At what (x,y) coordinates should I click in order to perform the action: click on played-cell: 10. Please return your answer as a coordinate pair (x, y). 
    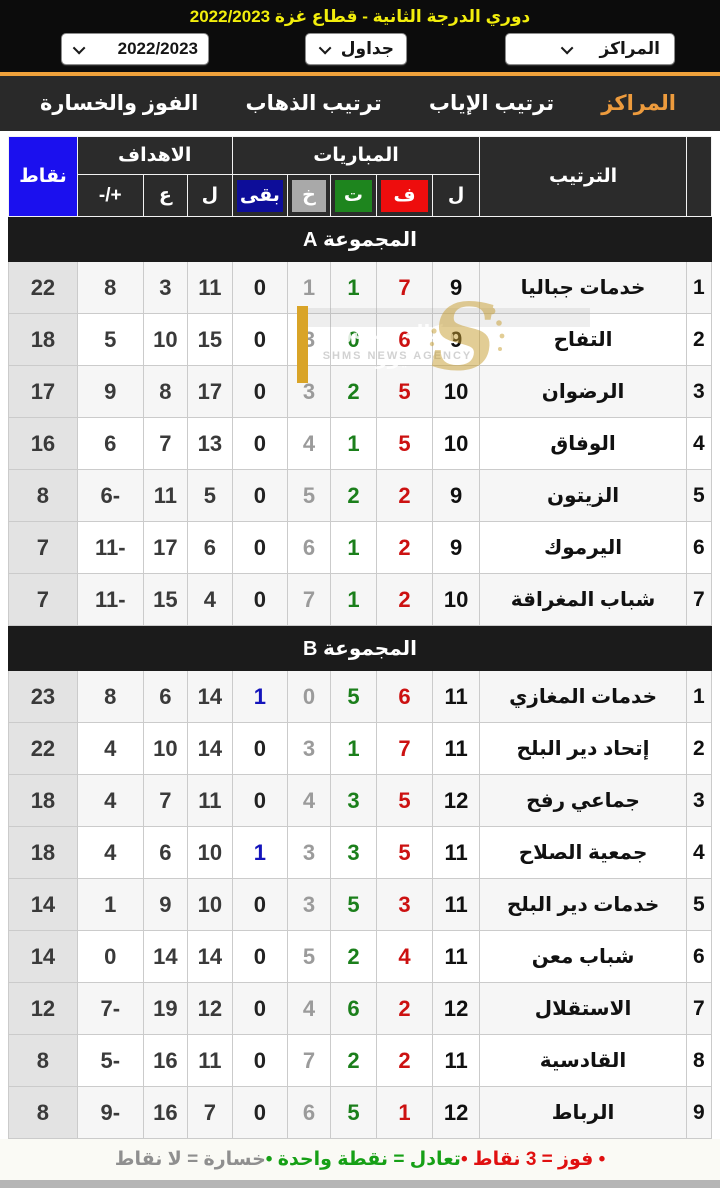
    Looking at the image, I should click on (456, 391).